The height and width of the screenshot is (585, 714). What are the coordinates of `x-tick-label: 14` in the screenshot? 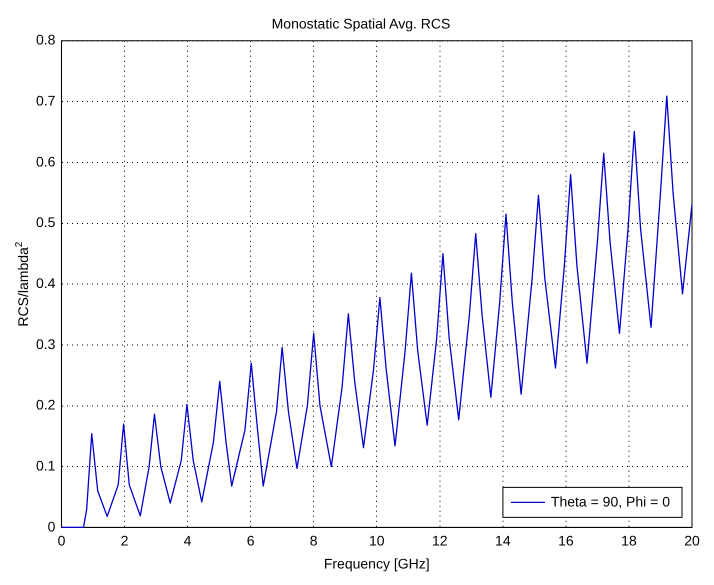 It's located at (503, 540).